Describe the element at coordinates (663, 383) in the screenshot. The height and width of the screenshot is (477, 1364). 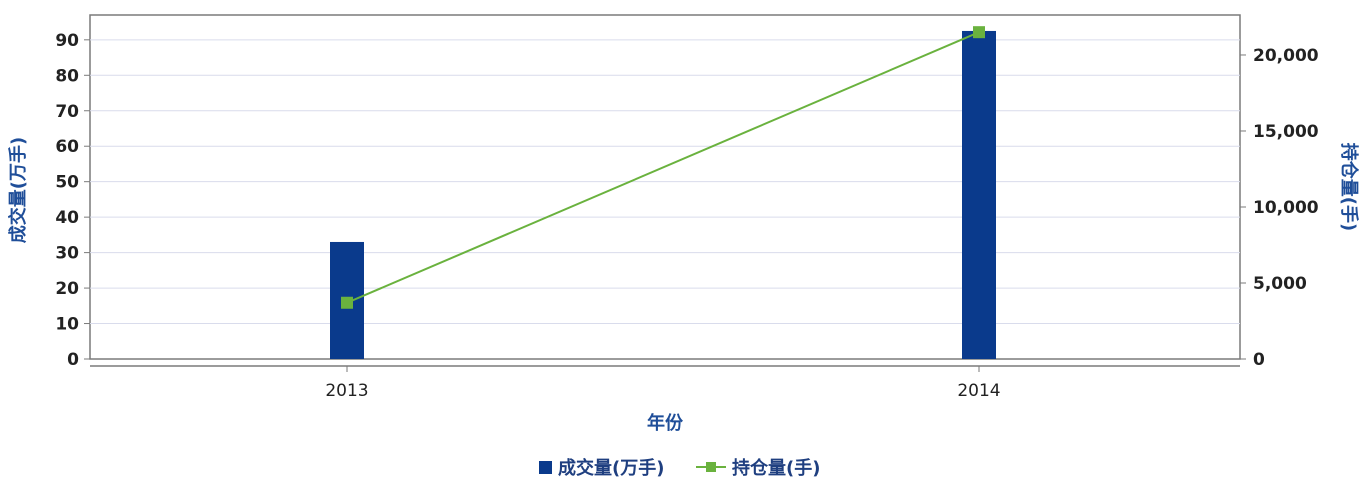
I see `x-axis-ticks: 2013 2014` at that location.